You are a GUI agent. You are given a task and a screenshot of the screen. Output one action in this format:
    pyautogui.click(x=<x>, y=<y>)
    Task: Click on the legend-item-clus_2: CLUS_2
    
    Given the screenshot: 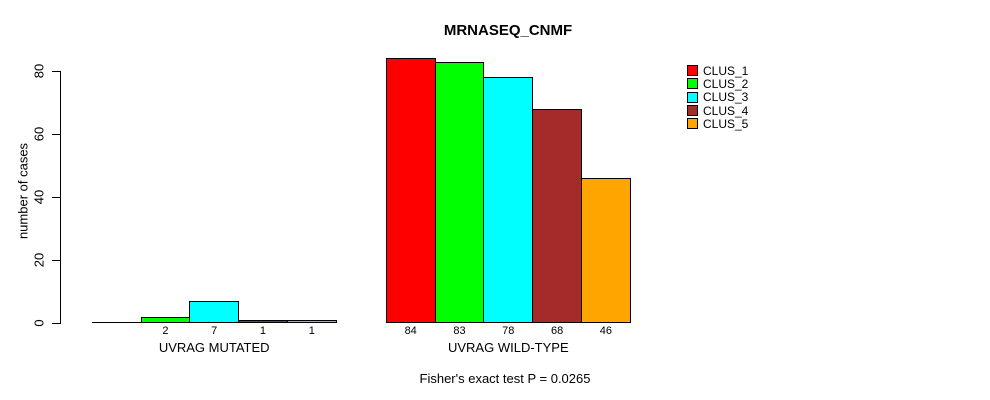 What is the action you would take?
    pyautogui.click(x=717, y=83)
    